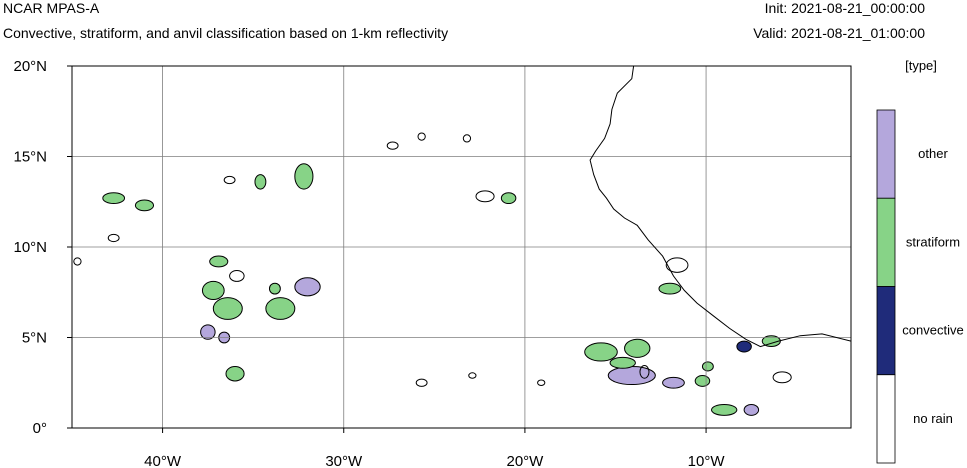 The image size is (967, 468). What do you see at coordinates (844, 8) in the screenshot?
I see `init-time: Init: 2021-08-21_00:00:00` at bounding box center [844, 8].